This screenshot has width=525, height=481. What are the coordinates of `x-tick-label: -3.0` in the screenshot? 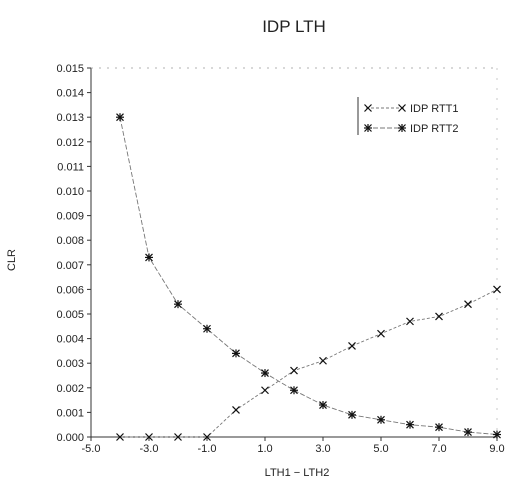 It's located at (149, 449).